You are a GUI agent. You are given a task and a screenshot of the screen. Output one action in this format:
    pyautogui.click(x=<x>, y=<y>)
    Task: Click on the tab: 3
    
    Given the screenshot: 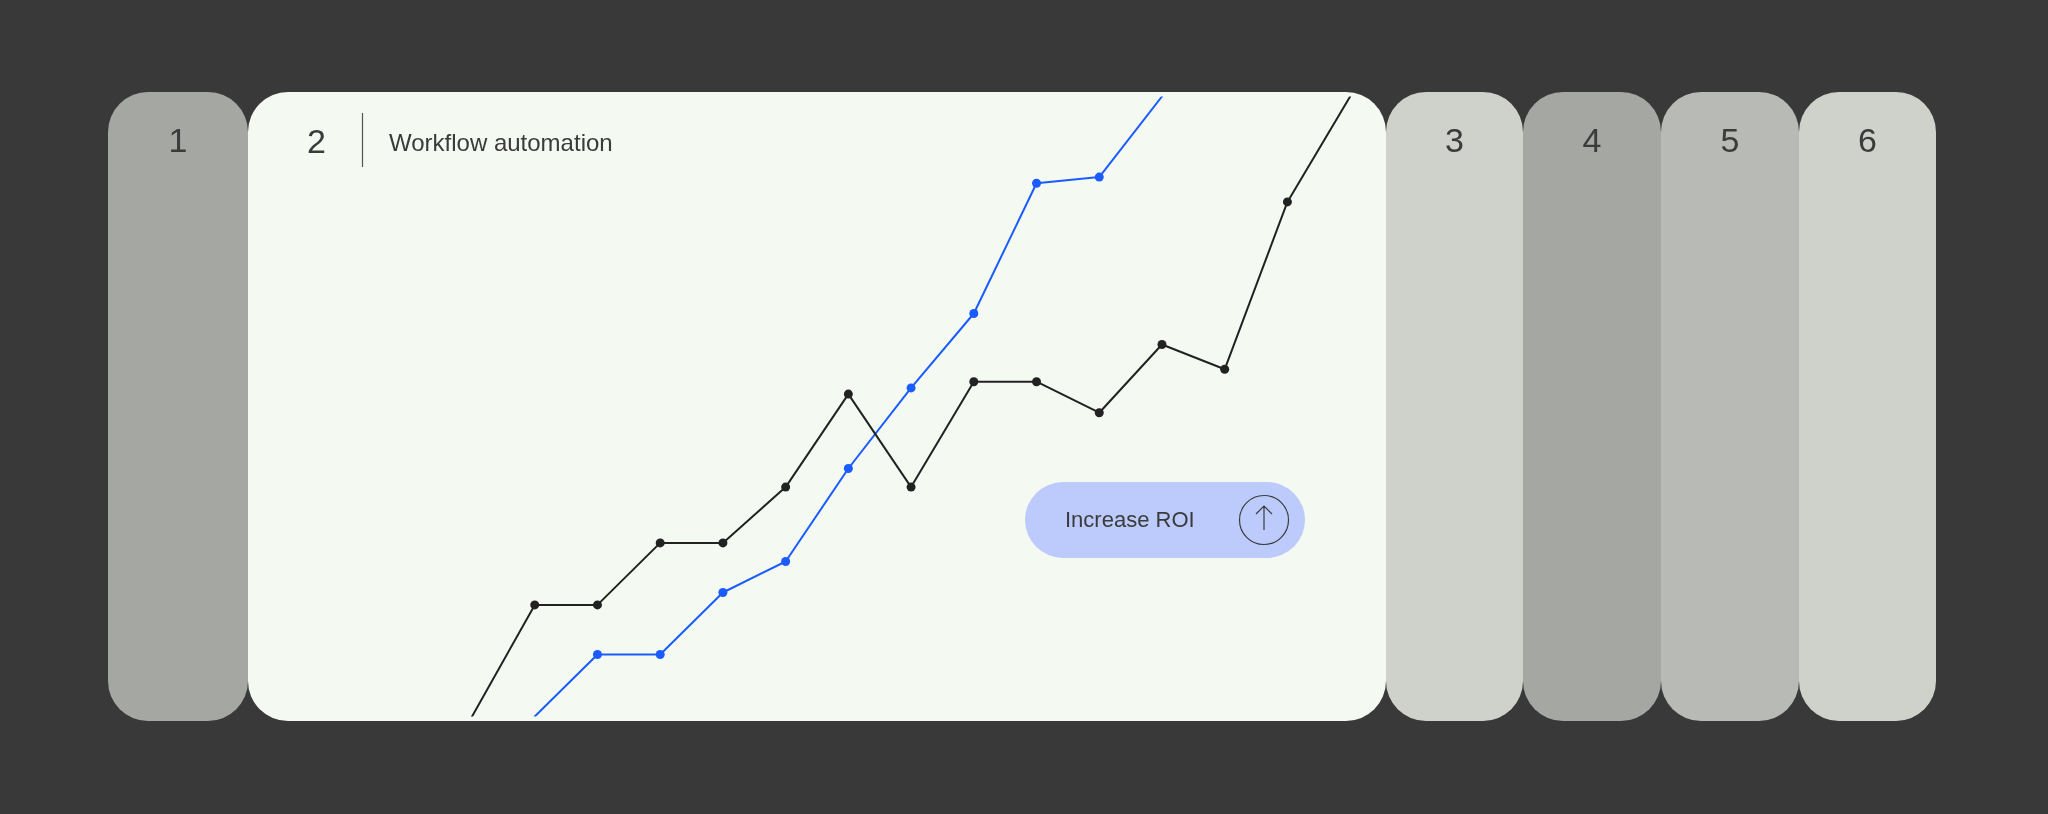 What is the action you would take?
    pyautogui.click(x=1454, y=406)
    